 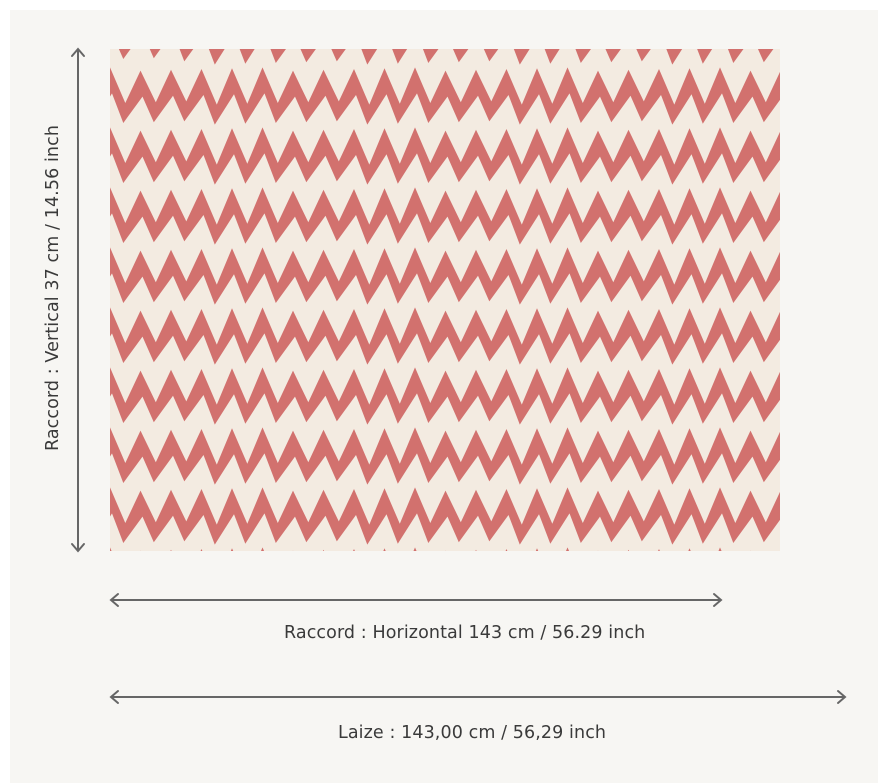 I want to click on vertical-repeat-arrow, so click(x=78, y=300).